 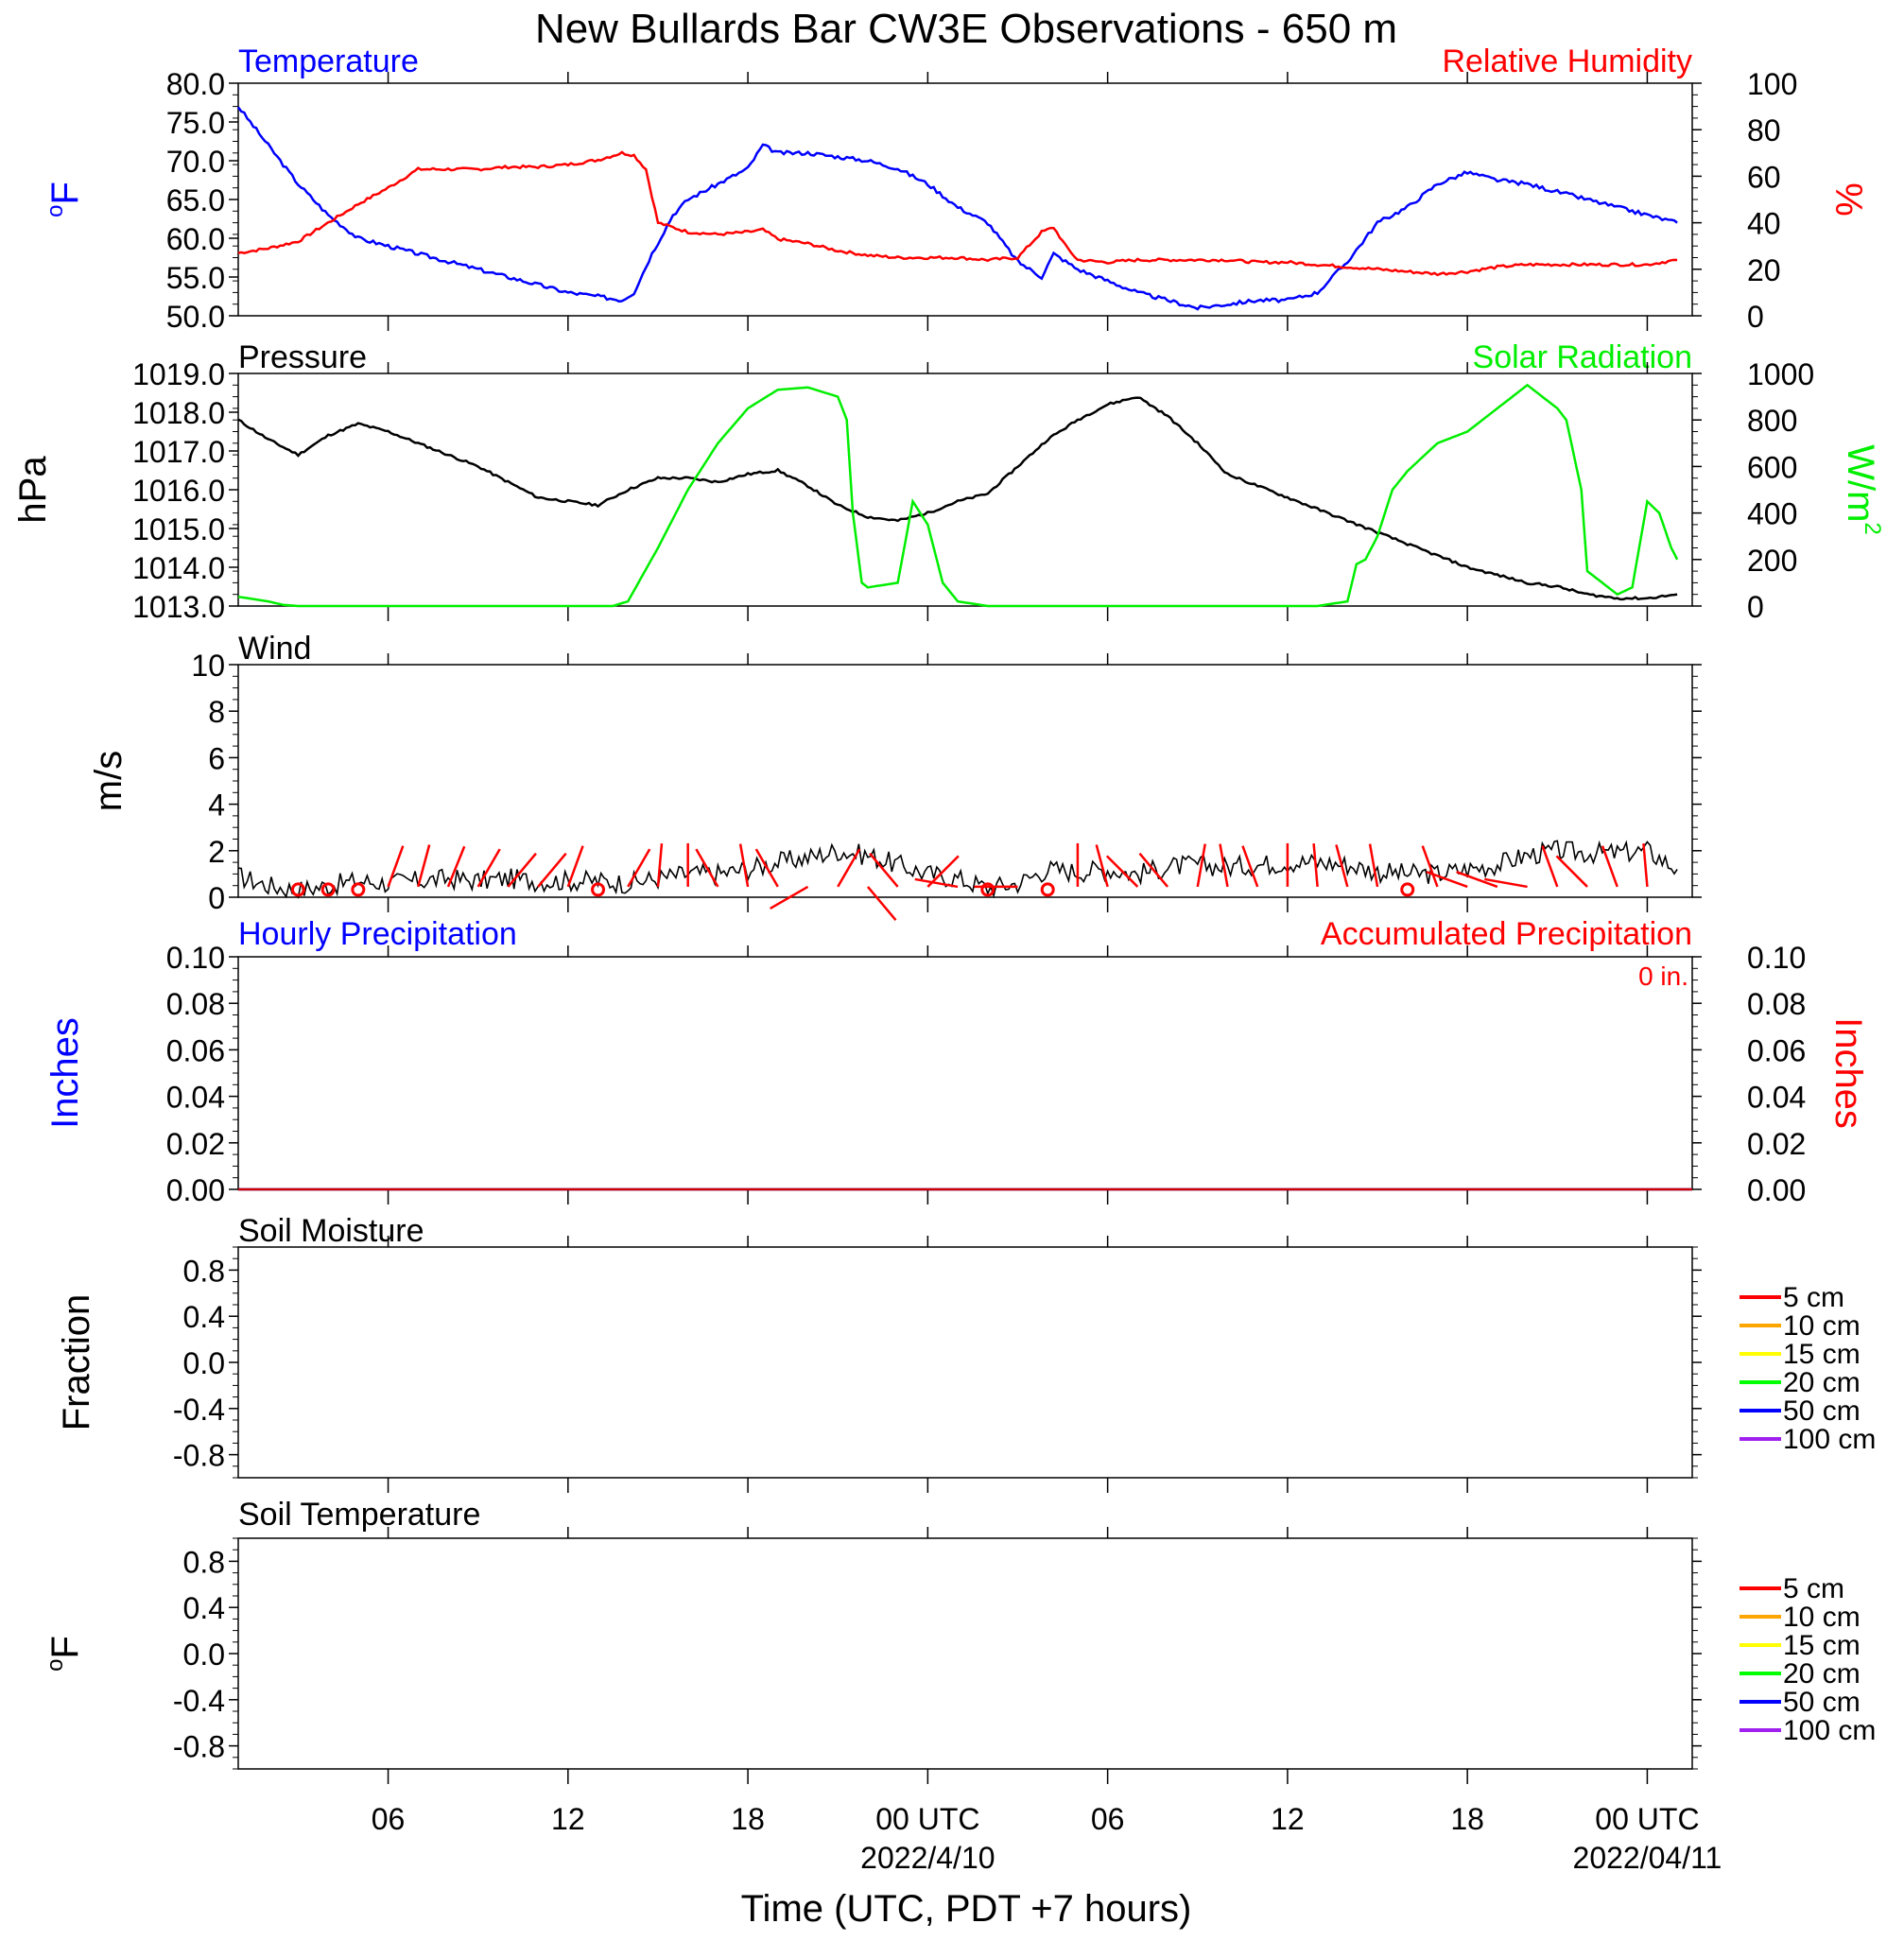 What do you see at coordinates (195, 1190) in the screenshot?
I see `y-tick-label: 0.00` at bounding box center [195, 1190].